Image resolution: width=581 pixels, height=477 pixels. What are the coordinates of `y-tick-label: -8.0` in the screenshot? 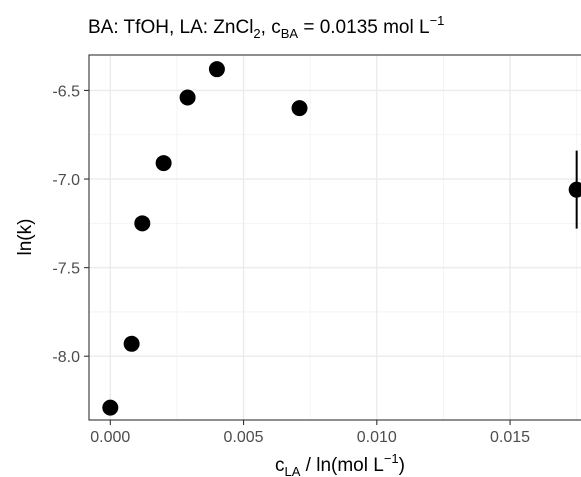 It's located at (66, 357).